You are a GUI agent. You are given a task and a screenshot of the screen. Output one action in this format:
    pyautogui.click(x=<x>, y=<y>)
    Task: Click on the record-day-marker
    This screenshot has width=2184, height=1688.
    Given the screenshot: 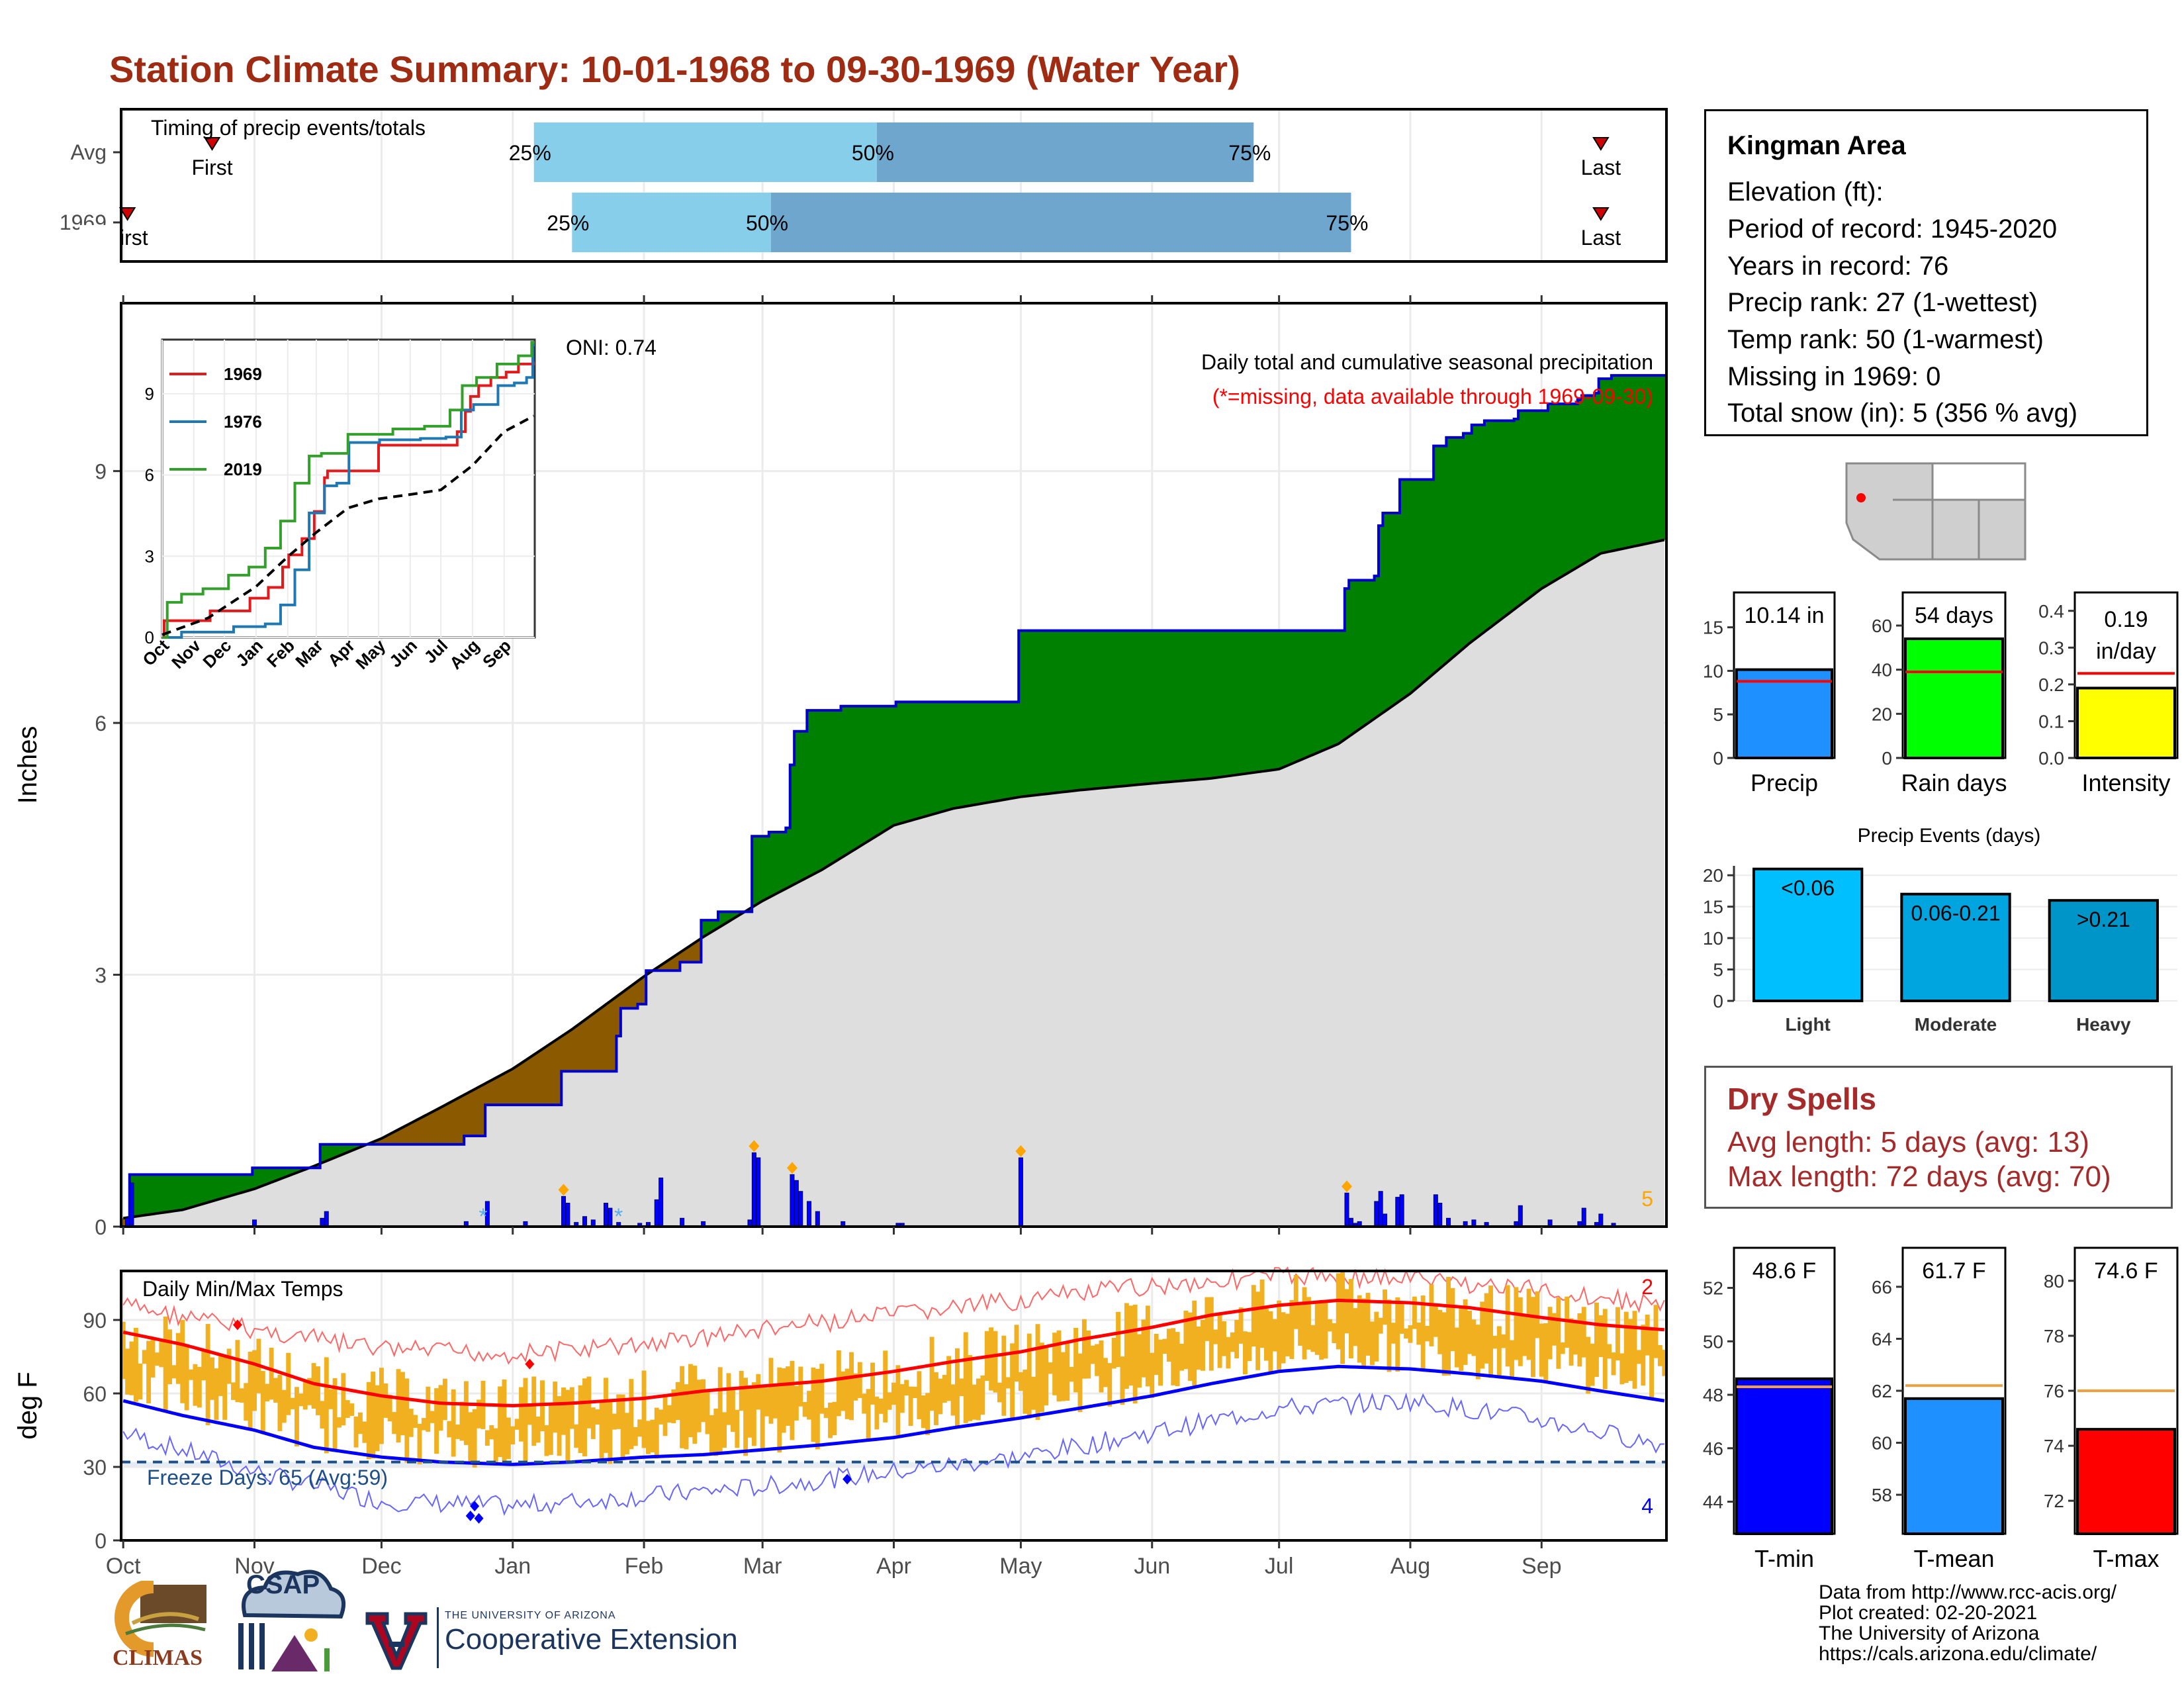 What is the action you would take?
    pyautogui.click(x=1021, y=1151)
    